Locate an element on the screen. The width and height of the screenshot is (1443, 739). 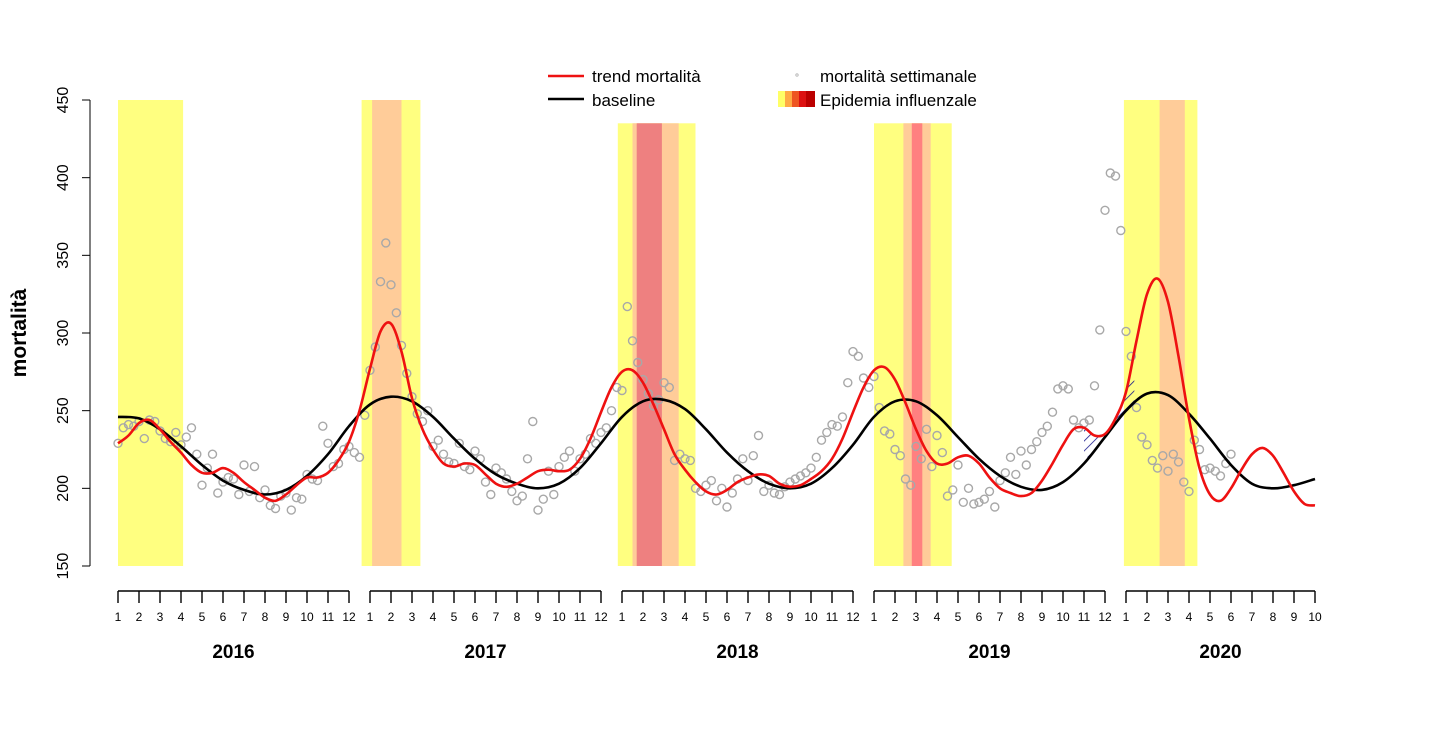
x-tick-label-2017-5: 5 is located at coordinates (454, 617).